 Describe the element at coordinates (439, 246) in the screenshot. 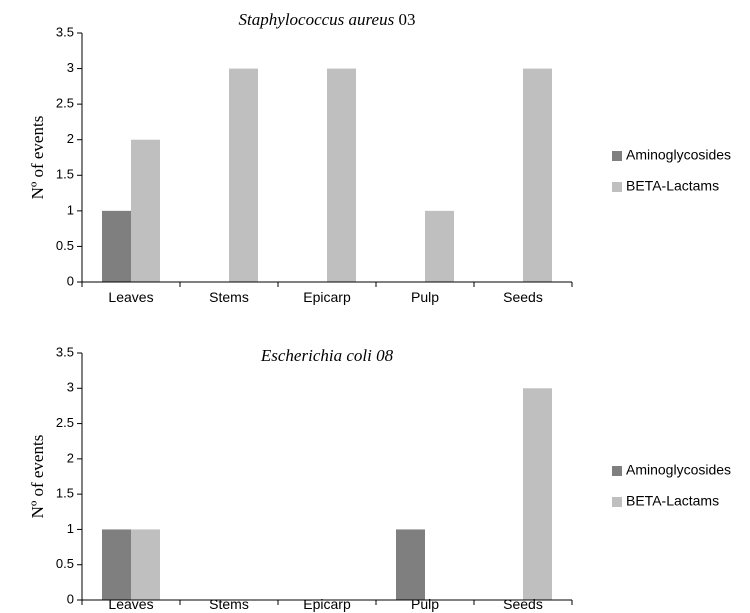

I see `bar-pulp-beta-lactams` at that location.